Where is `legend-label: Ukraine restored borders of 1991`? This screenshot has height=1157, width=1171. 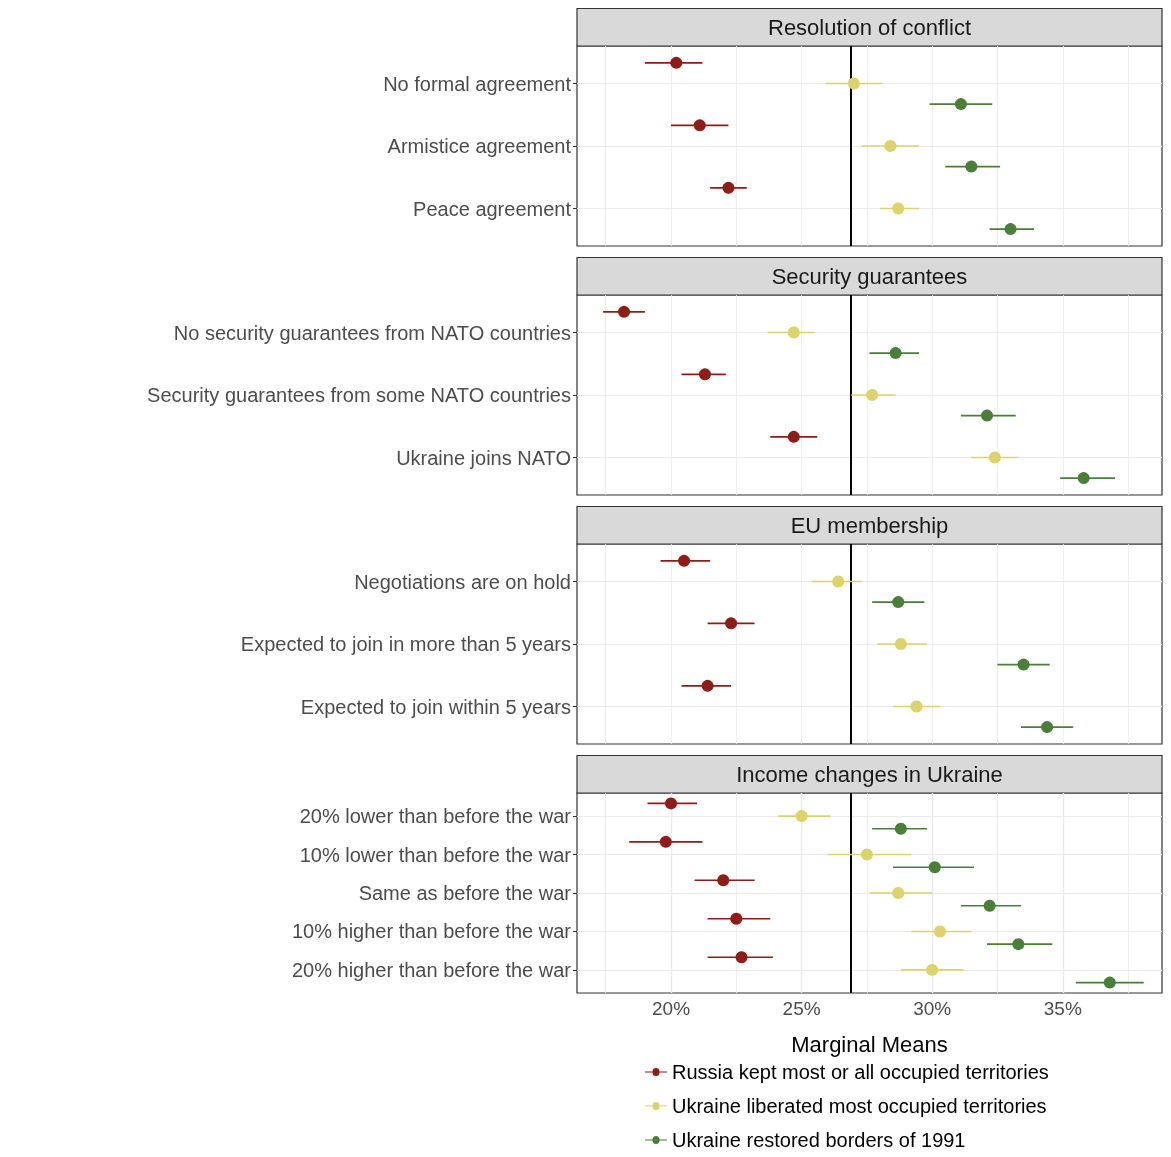 legend-label: Ukraine restored borders of 1991 is located at coordinates (819, 1140).